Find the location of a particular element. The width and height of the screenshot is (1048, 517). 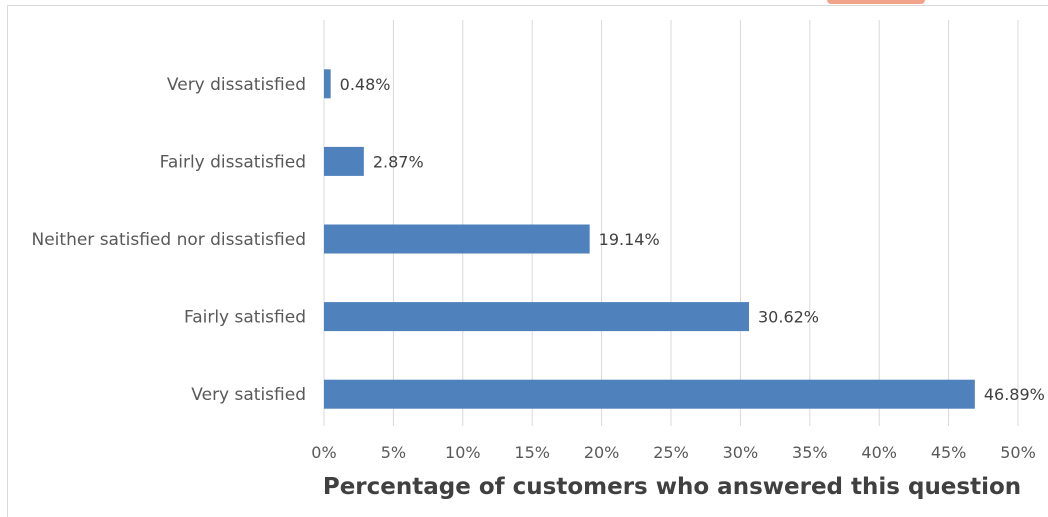

x-tick-label: 30% is located at coordinates (741, 452).